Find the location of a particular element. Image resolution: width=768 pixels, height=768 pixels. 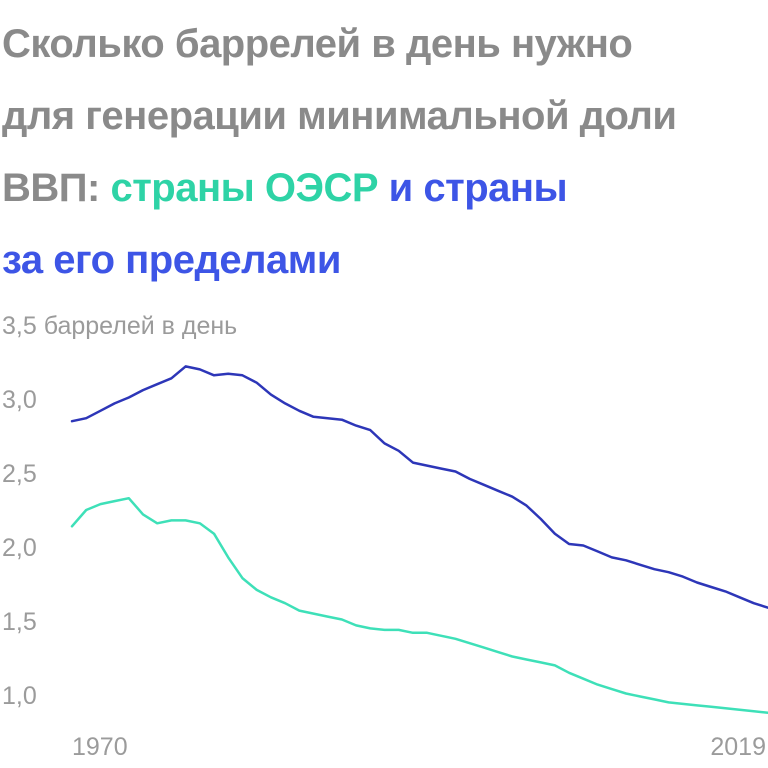

legend-non-oecd-part1: и страны is located at coordinates (473, 188).